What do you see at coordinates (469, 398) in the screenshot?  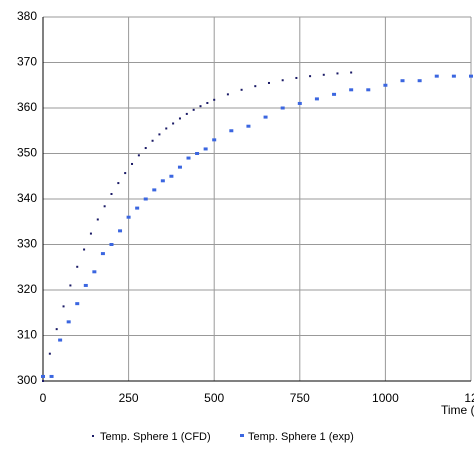 I see `x-tick-label: 12` at bounding box center [469, 398].